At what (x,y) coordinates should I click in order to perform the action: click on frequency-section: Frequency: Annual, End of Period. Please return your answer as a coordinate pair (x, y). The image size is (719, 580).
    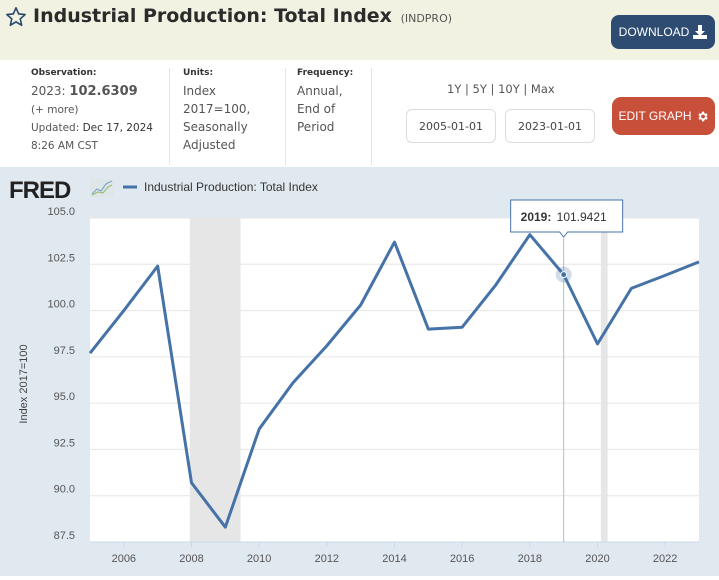
    Looking at the image, I should click on (329, 116).